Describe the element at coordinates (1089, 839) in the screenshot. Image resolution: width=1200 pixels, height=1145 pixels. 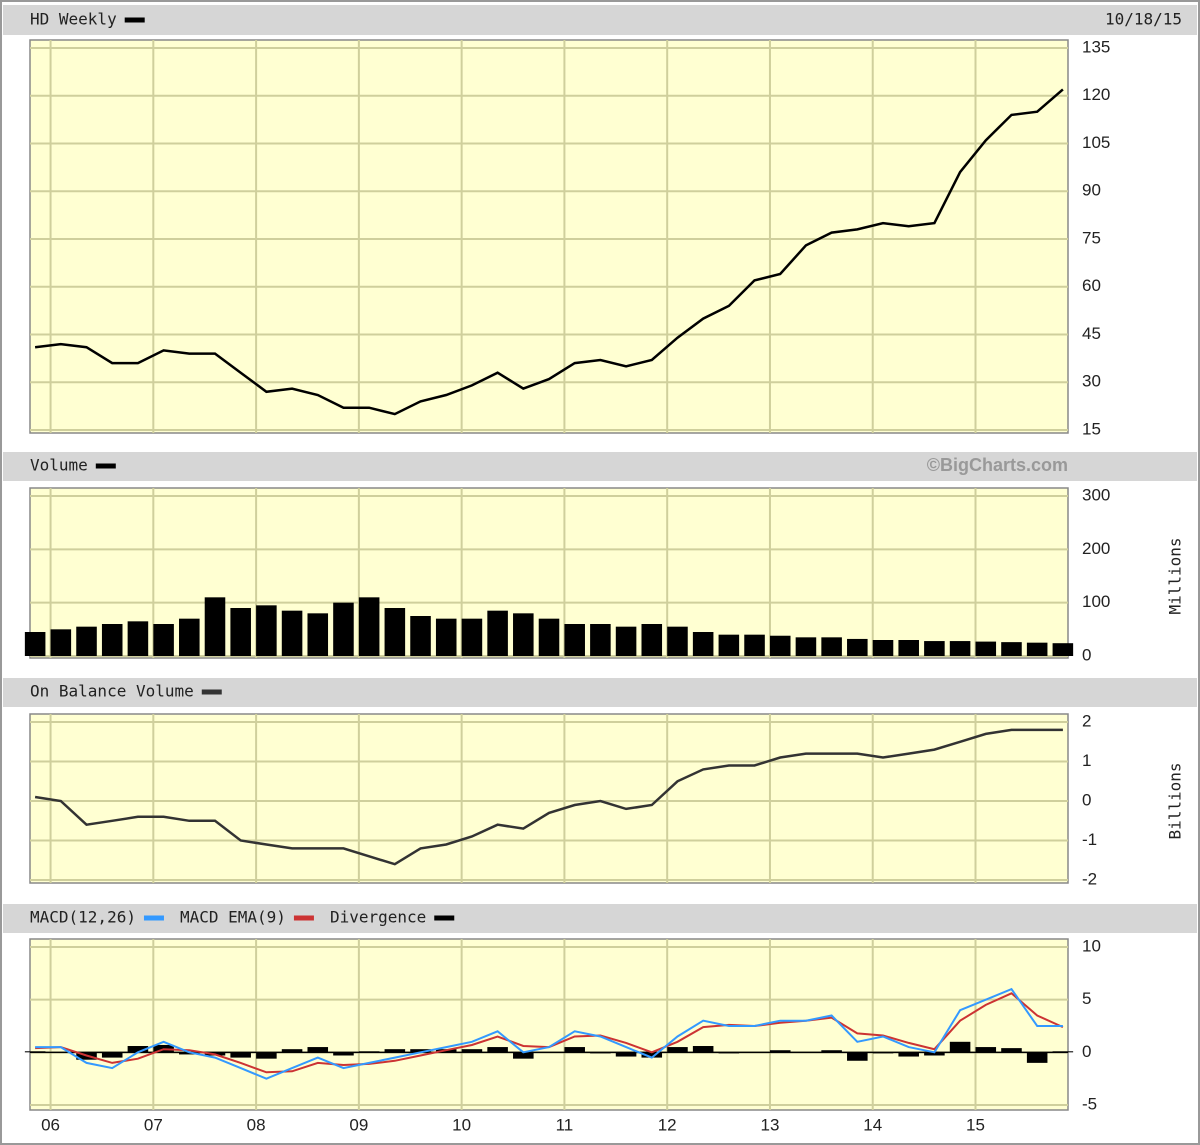
I see `y-tick-label: -1` at that location.